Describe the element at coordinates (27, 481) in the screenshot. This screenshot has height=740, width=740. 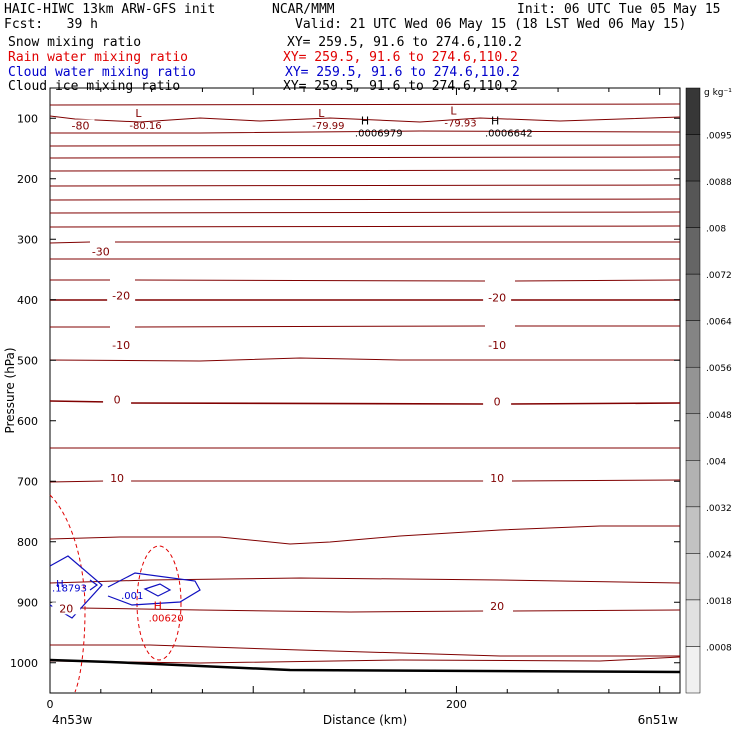
I see `y-tick-label: 700` at that location.